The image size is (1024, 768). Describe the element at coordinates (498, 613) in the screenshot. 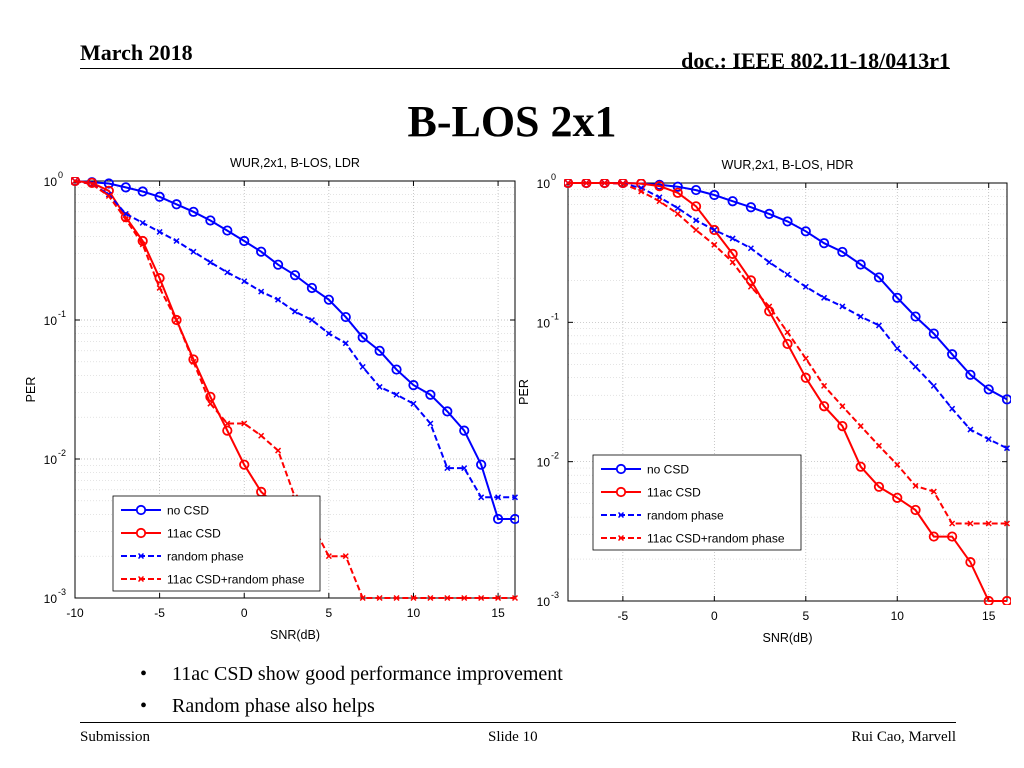

I see `x-tick-label: 15` at that location.